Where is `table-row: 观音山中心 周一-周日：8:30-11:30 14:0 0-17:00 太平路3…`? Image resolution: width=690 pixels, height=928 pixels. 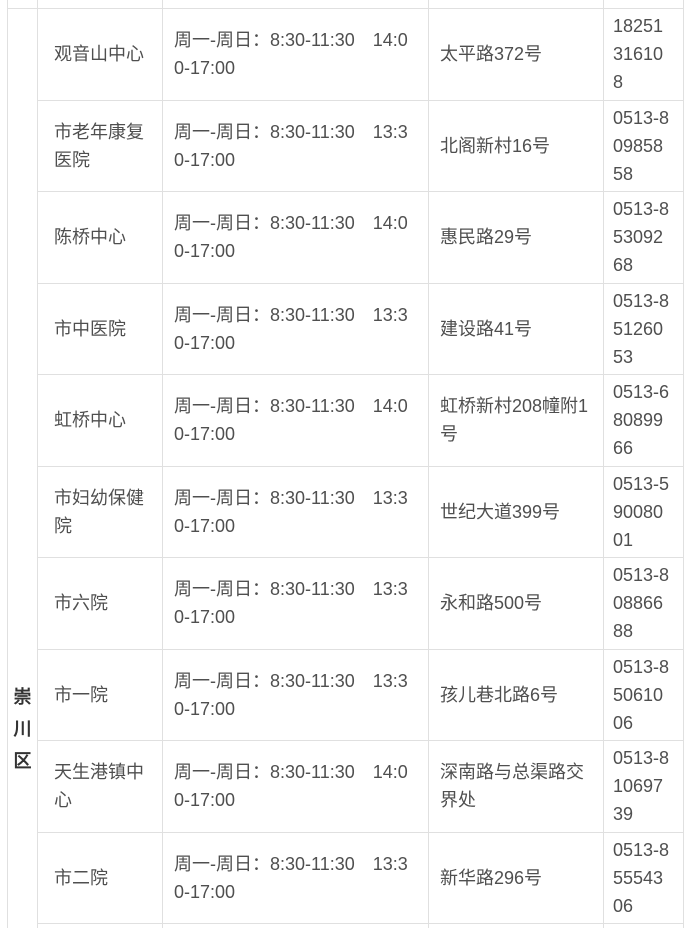 table-row: 观音山中心 周一-周日：8:30-11:30 14:0 0-17:00 太平路3… is located at coordinates (345, 54).